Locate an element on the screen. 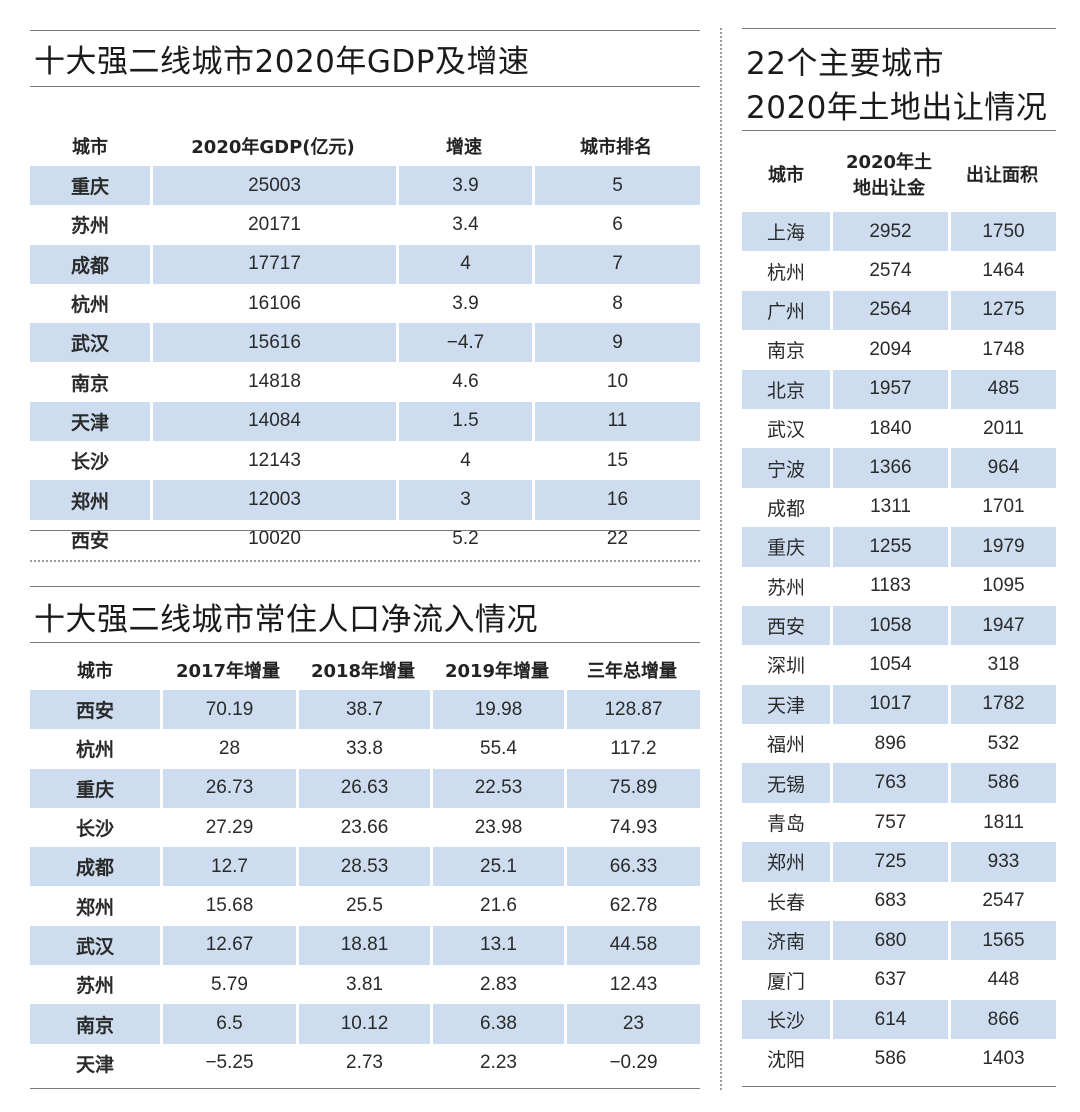 The image size is (1080, 1112). value-cell: 2564 is located at coordinates (889, 310).